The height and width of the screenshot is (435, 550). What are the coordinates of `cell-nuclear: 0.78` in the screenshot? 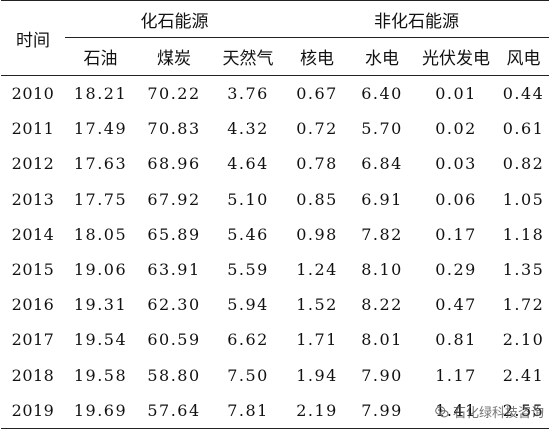 It's located at (317, 164).